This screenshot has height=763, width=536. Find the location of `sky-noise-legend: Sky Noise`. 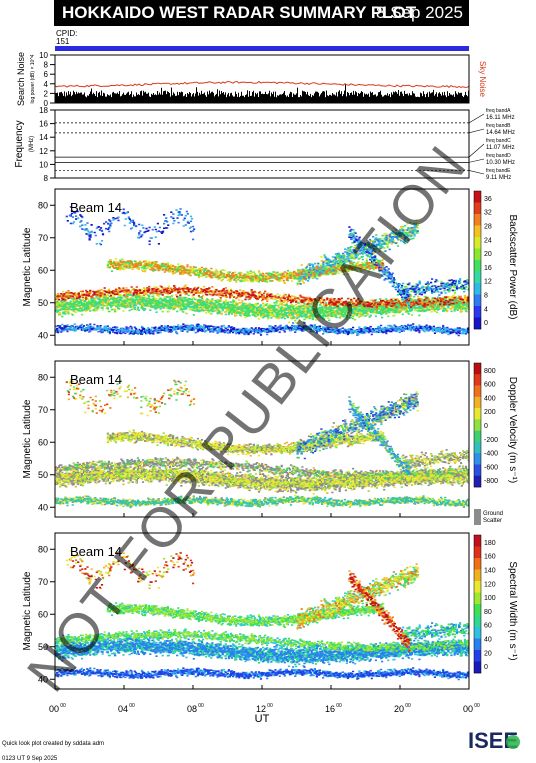

sky-noise-legend: Sky Noise is located at coordinates (482, 79).